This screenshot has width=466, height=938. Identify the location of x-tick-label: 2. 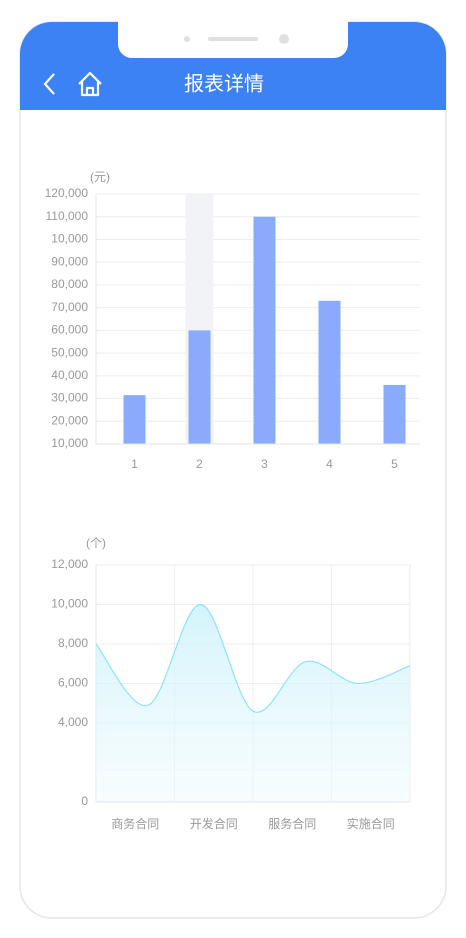
(199, 464).